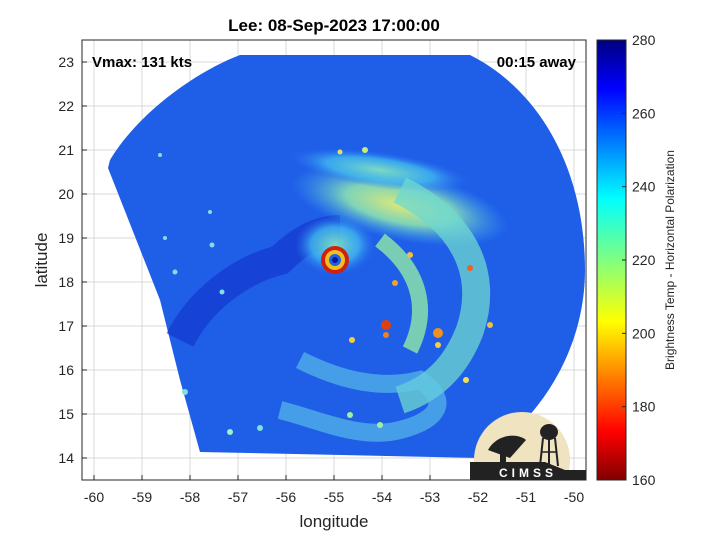 This screenshot has height=540, width=720. I want to click on time-offset-label: 00:15 away, so click(537, 62).